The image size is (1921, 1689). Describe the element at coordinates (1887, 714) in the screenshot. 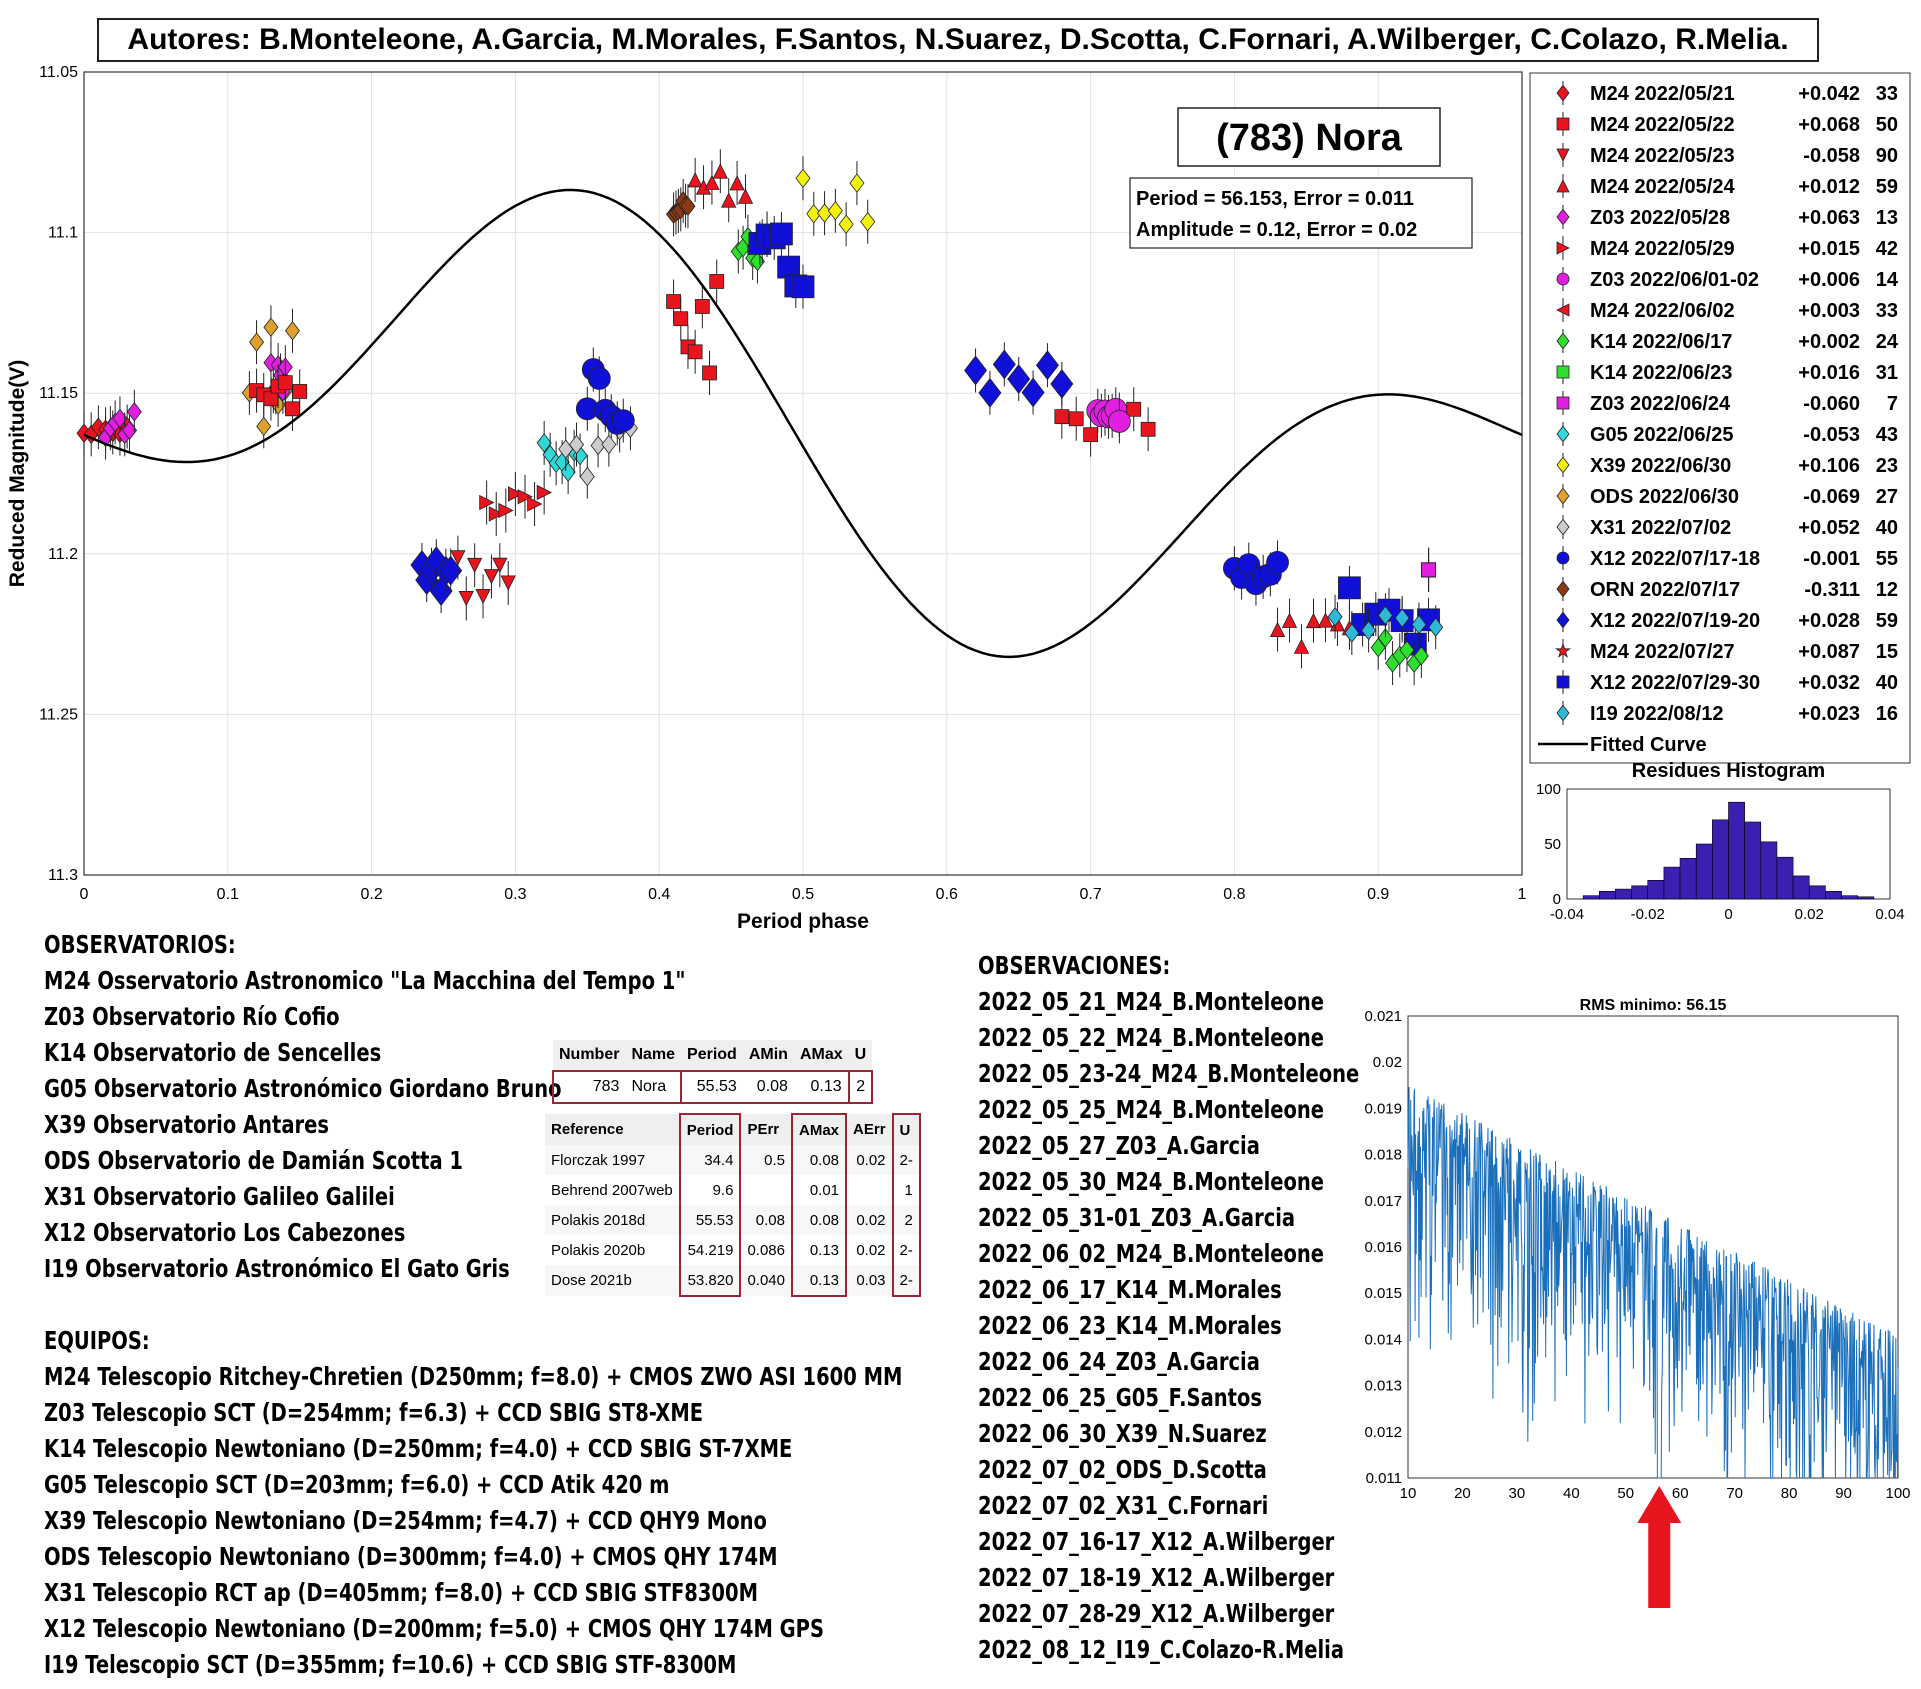

I see `legend-count: 16` at that location.